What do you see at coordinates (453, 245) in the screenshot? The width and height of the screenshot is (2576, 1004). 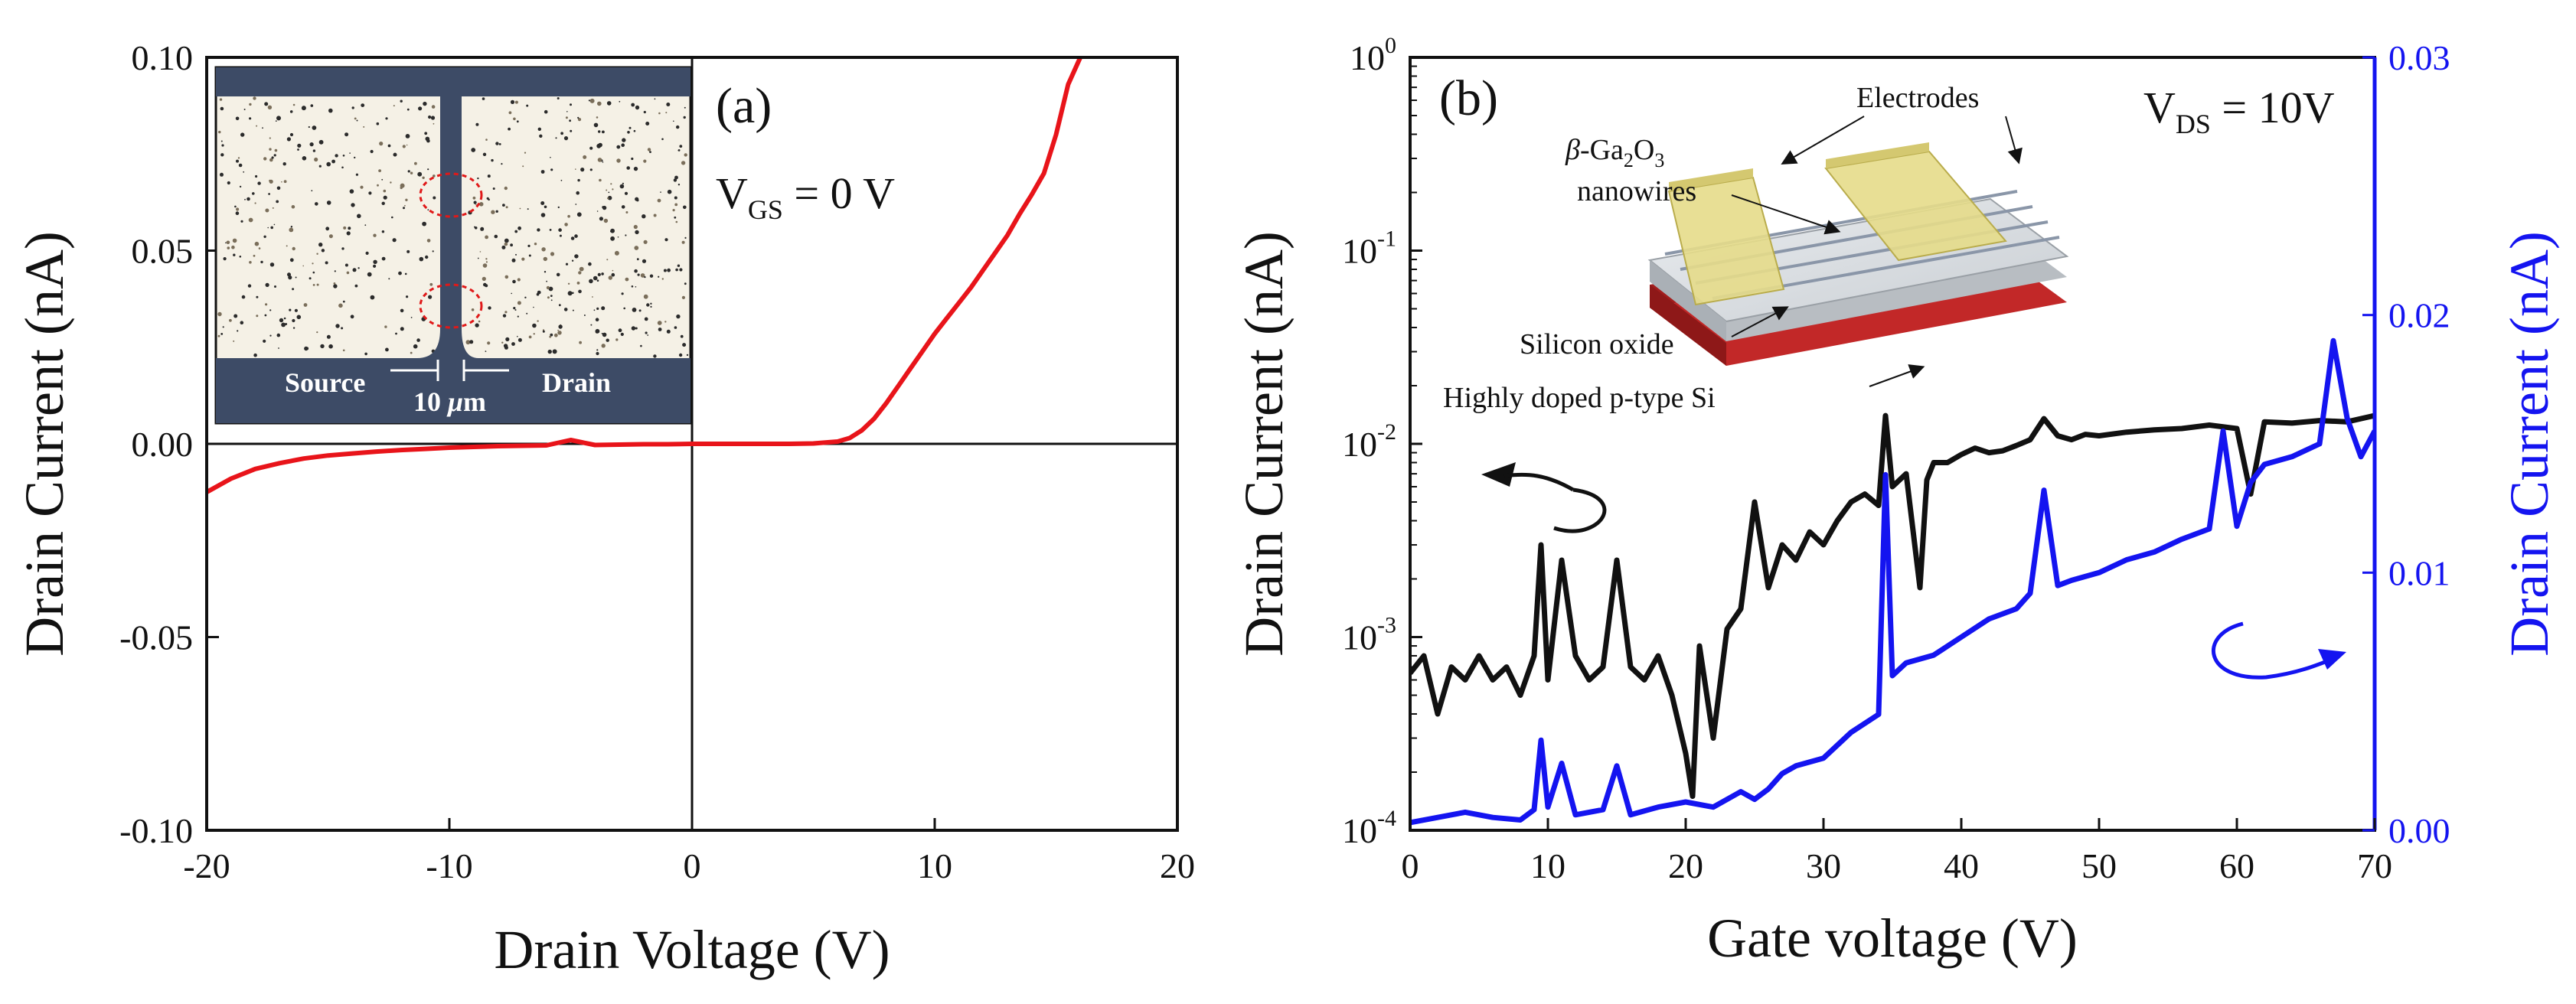 I see `panel-a-inset-micrograph: Source Drain 10 μm` at bounding box center [453, 245].